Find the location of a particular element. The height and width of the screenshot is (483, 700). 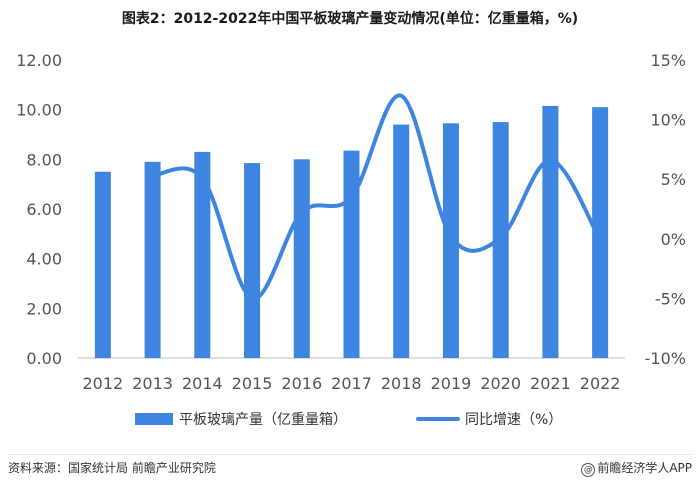

left-axis-ticks: 0.00 2.00 4.00 6.00 8.00 10.00 12.00 is located at coordinates (39, 209).